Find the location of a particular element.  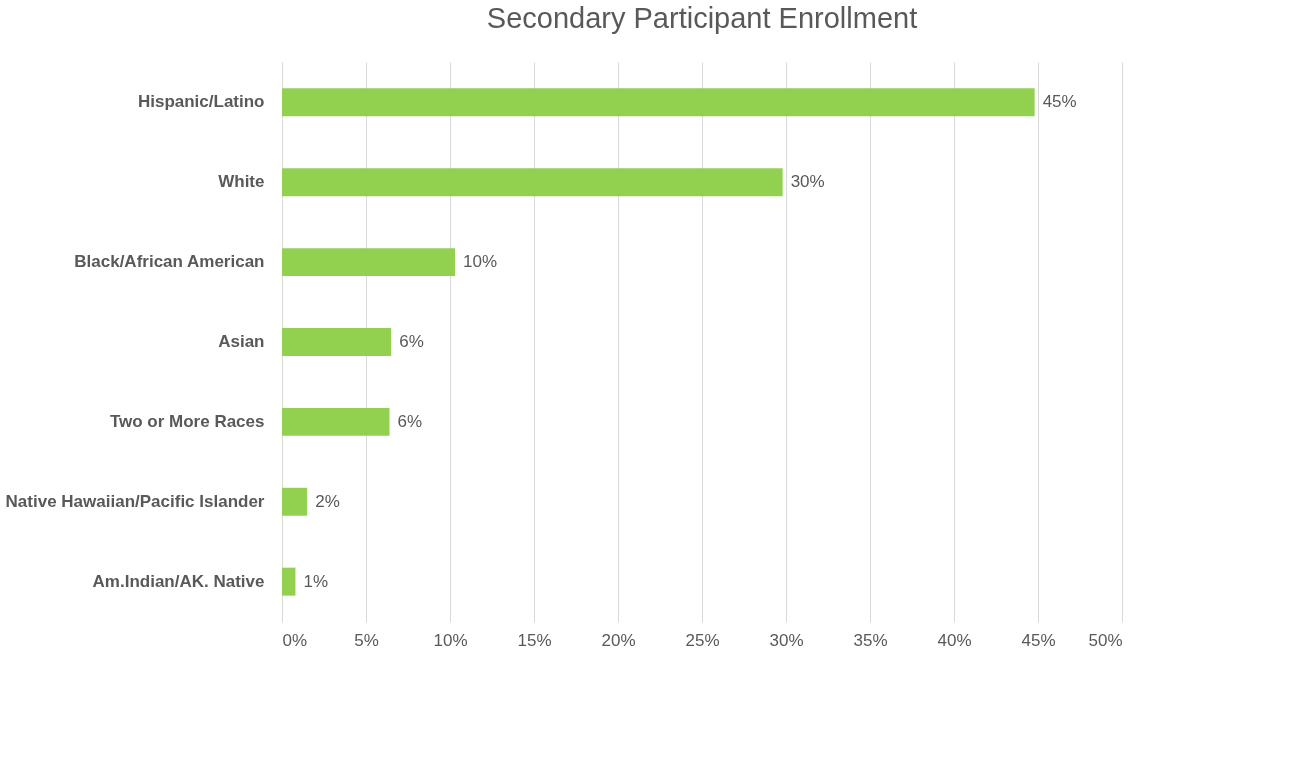

y-tick-label: Hispanic/Latino is located at coordinates (201, 102).